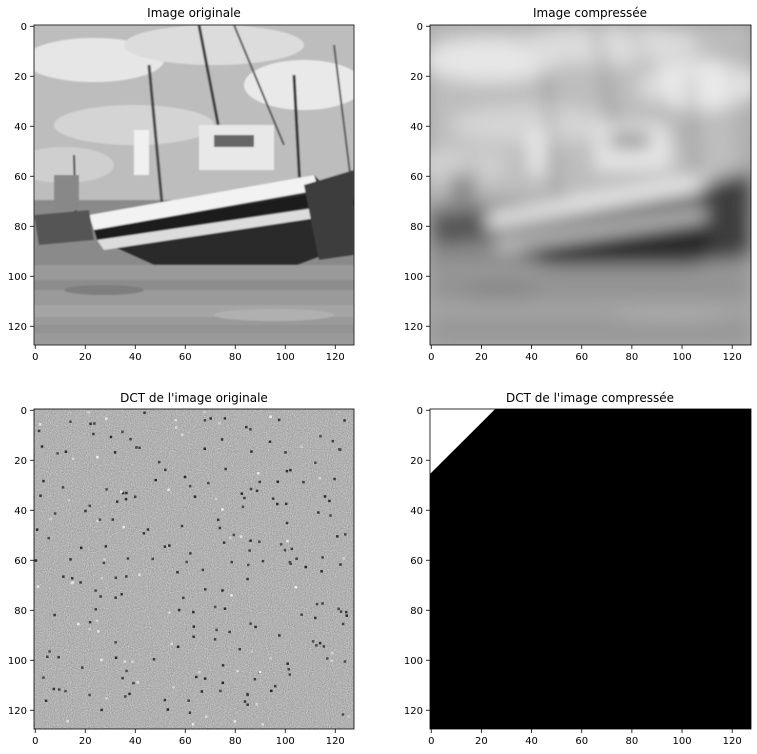 The width and height of the screenshot is (757, 754). I want to click on title-dct-compressee: DCT de l'image compressée, so click(590, 398).